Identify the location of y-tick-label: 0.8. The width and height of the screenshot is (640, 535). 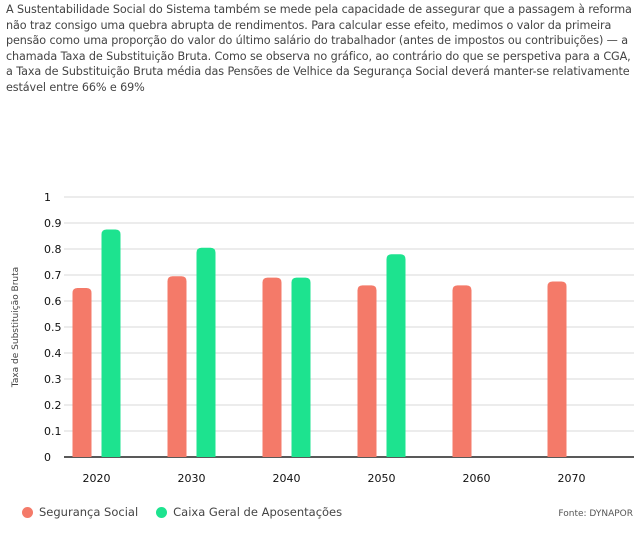
(53, 249).